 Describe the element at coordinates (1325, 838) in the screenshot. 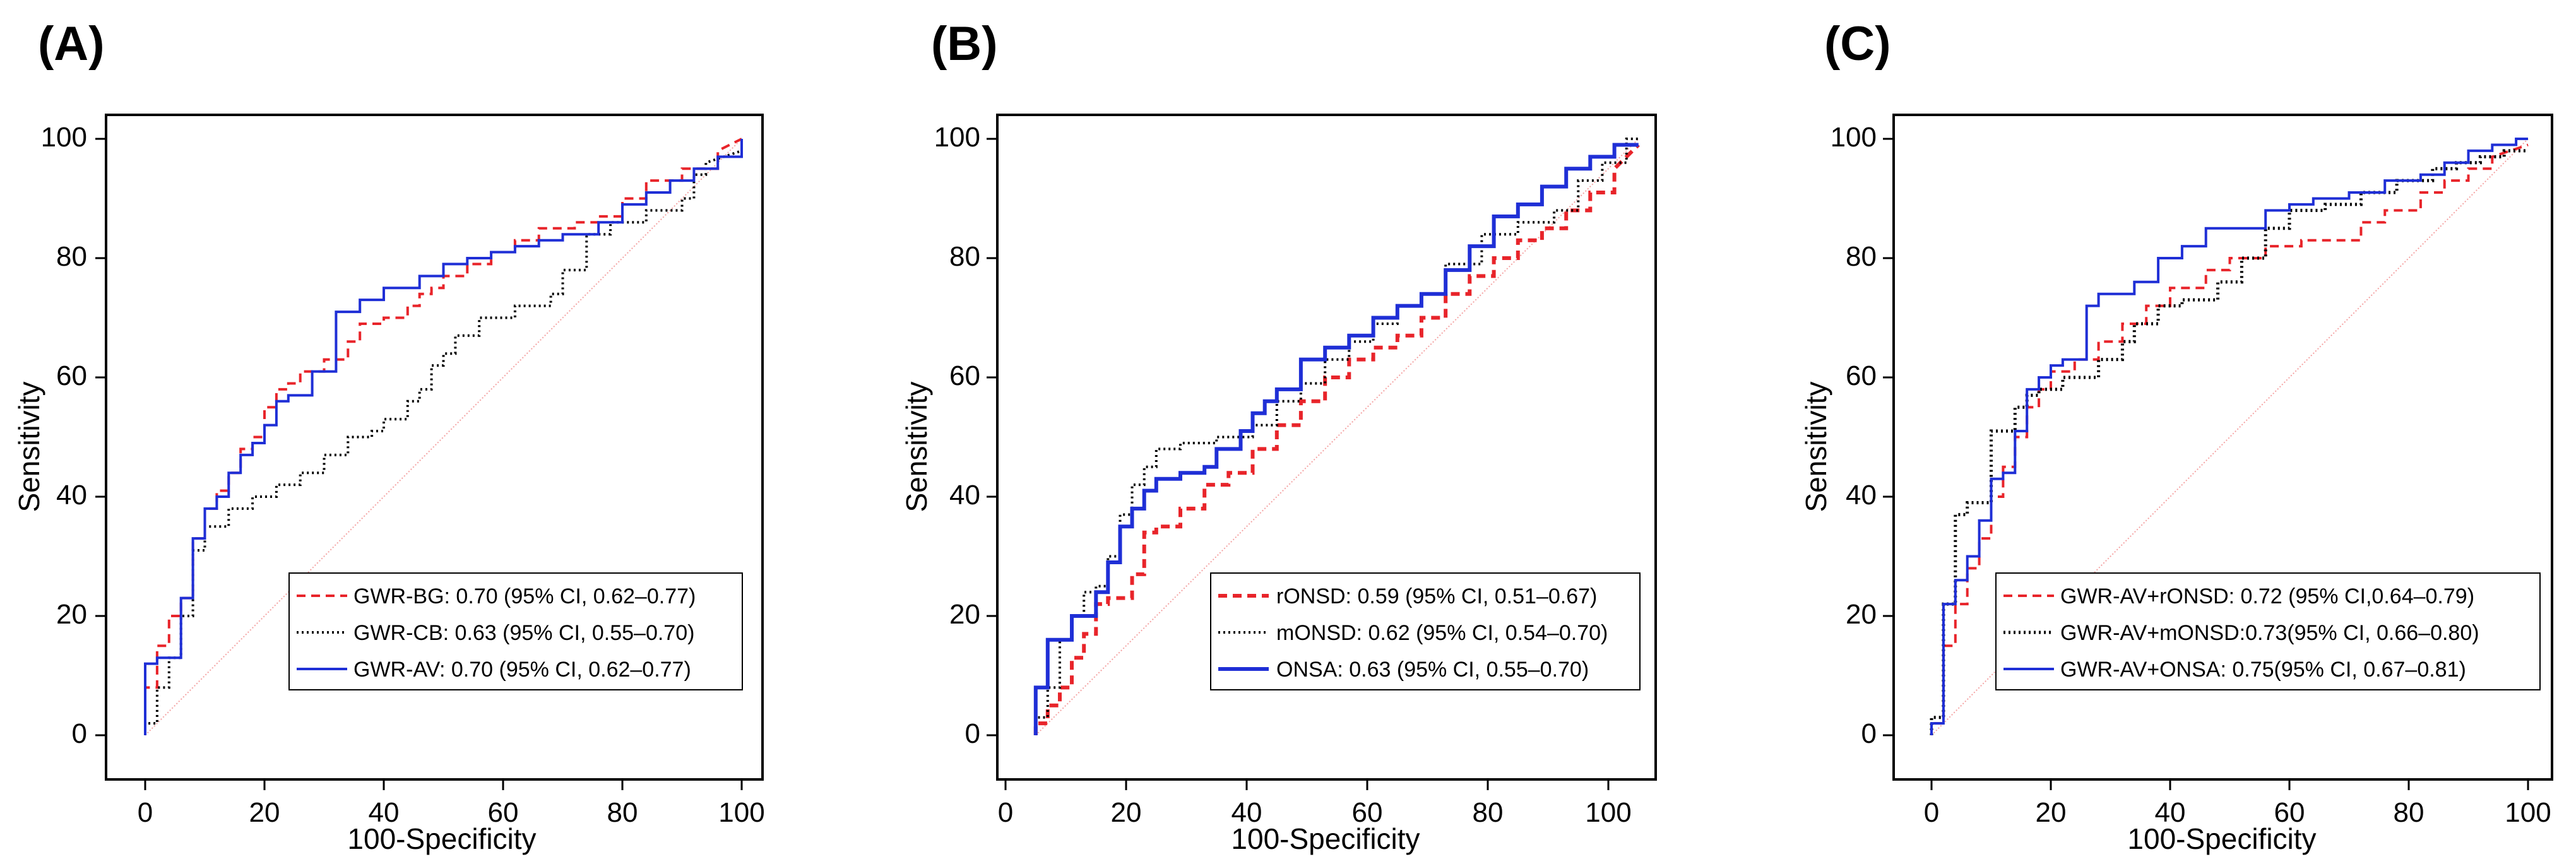

I see `panel-b-x-axis-label: 100-Specificity` at that location.